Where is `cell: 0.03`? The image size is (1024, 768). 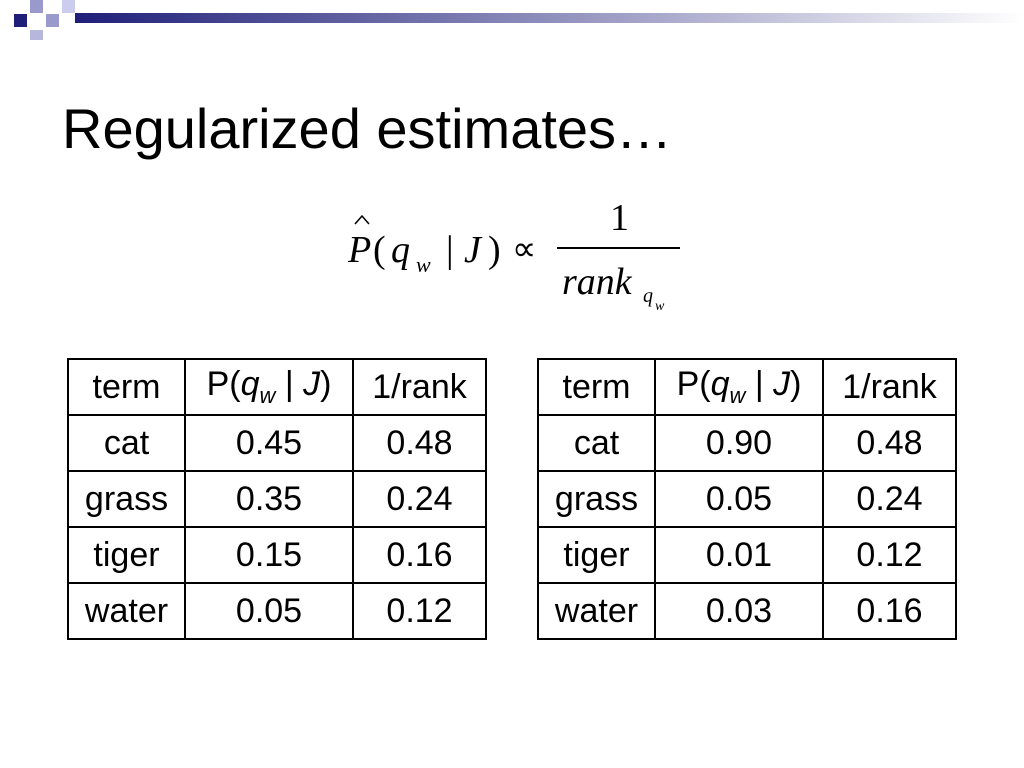 cell: 0.03 is located at coordinates (739, 611).